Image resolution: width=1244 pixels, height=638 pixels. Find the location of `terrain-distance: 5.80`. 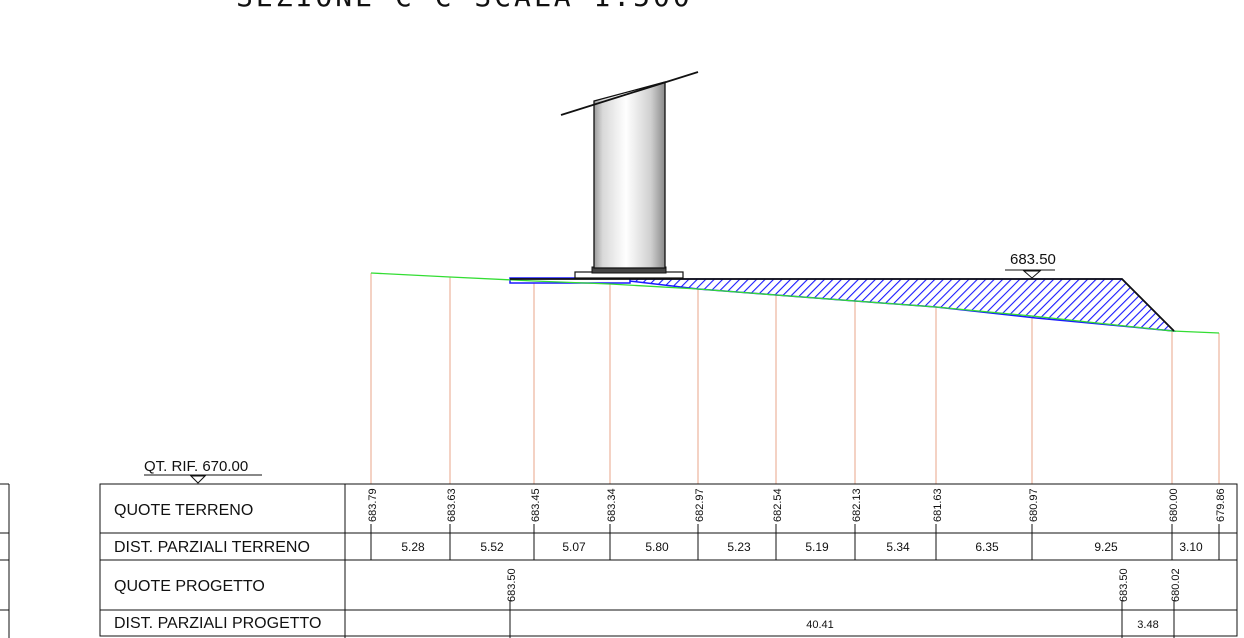

terrain-distance: 5.80 is located at coordinates (657, 547).